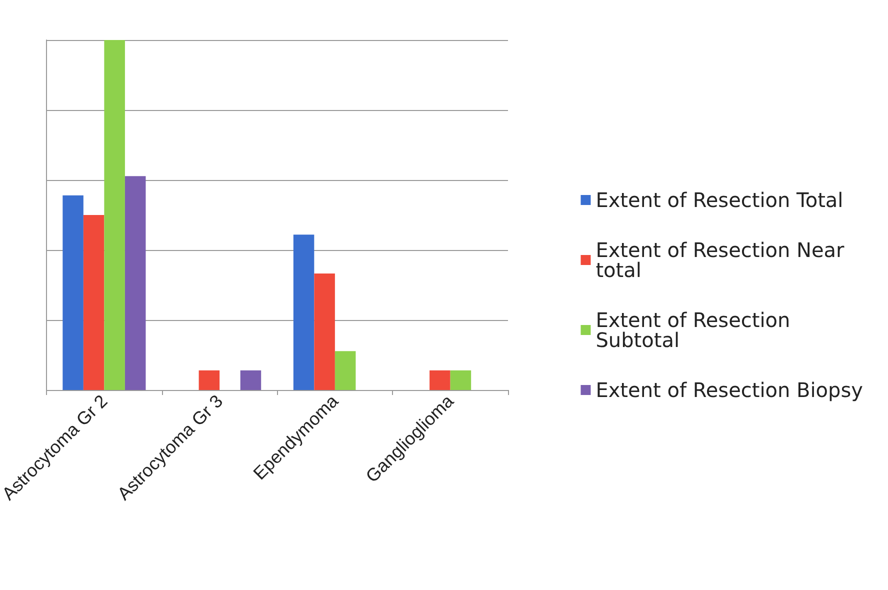 The height and width of the screenshot is (590, 888). I want to click on legend-label: Extent of Resection Subtotal, so click(696, 330).